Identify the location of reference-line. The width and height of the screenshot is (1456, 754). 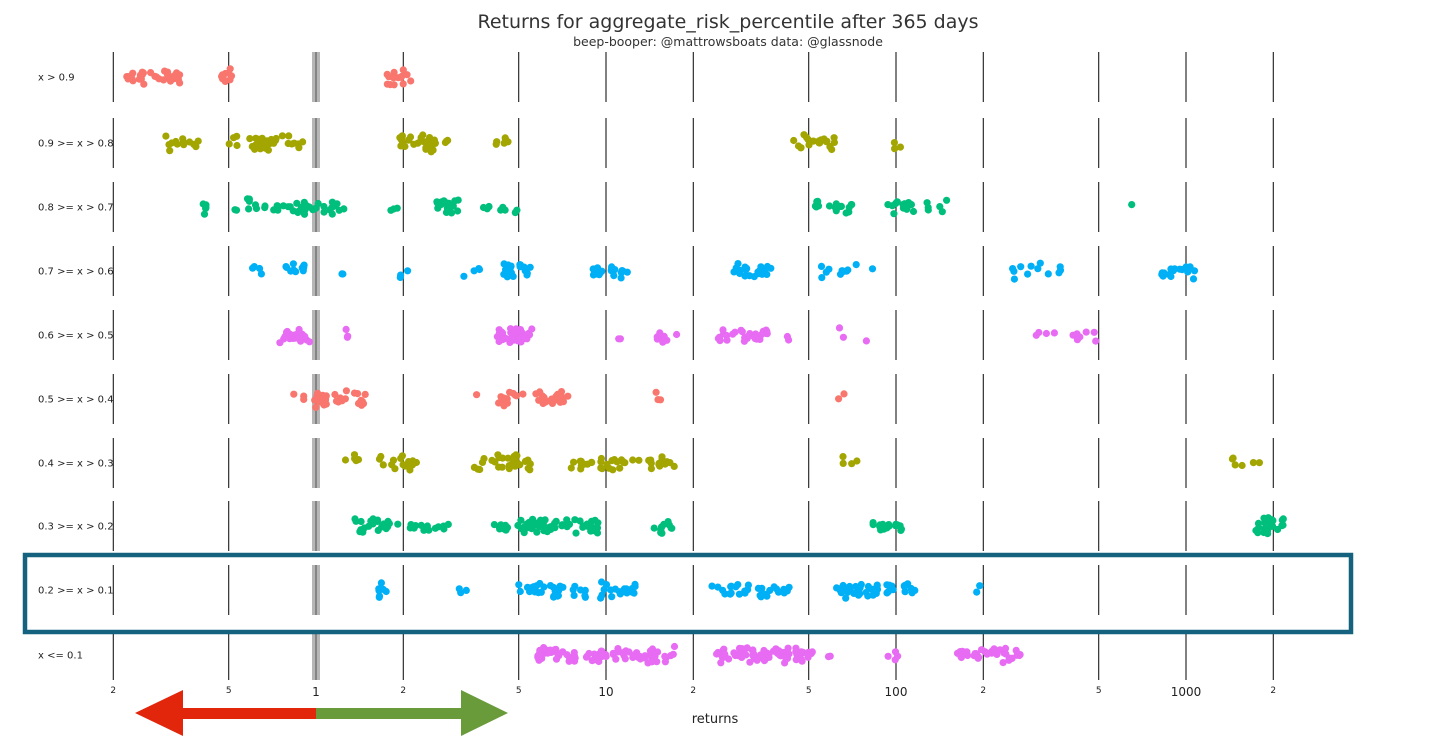
(316, 366).